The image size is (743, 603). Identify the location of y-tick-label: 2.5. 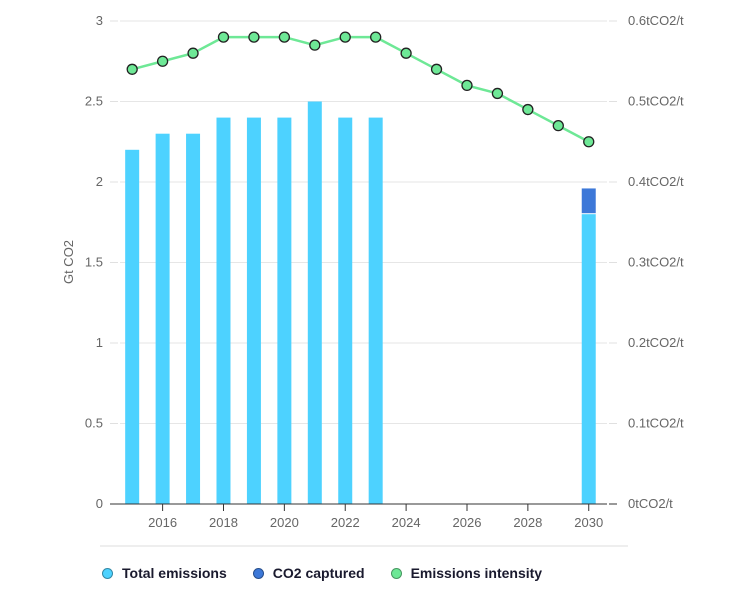
(94, 101).